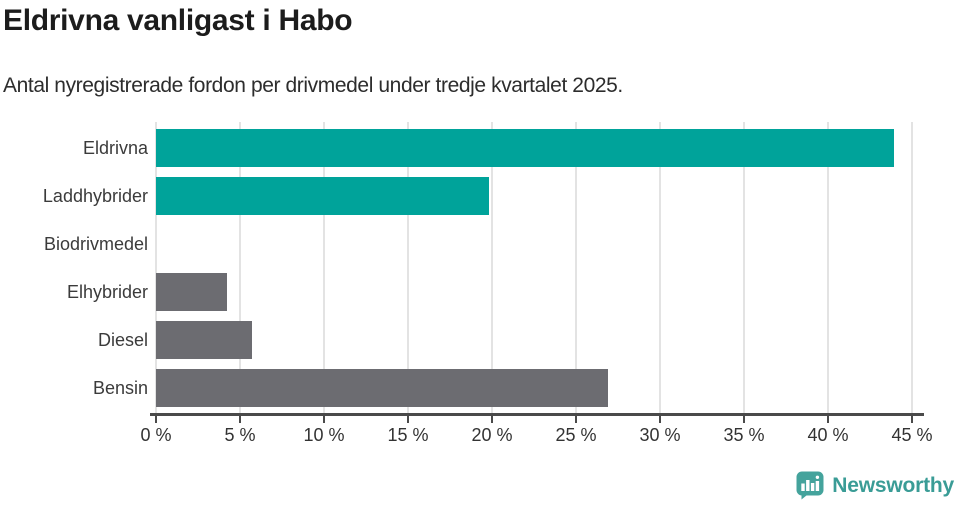  What do you see at coordinates (576, 435) in the screenshot?
I see `x-axis-tick-label: 25 %` at bounding box center [576, 435].